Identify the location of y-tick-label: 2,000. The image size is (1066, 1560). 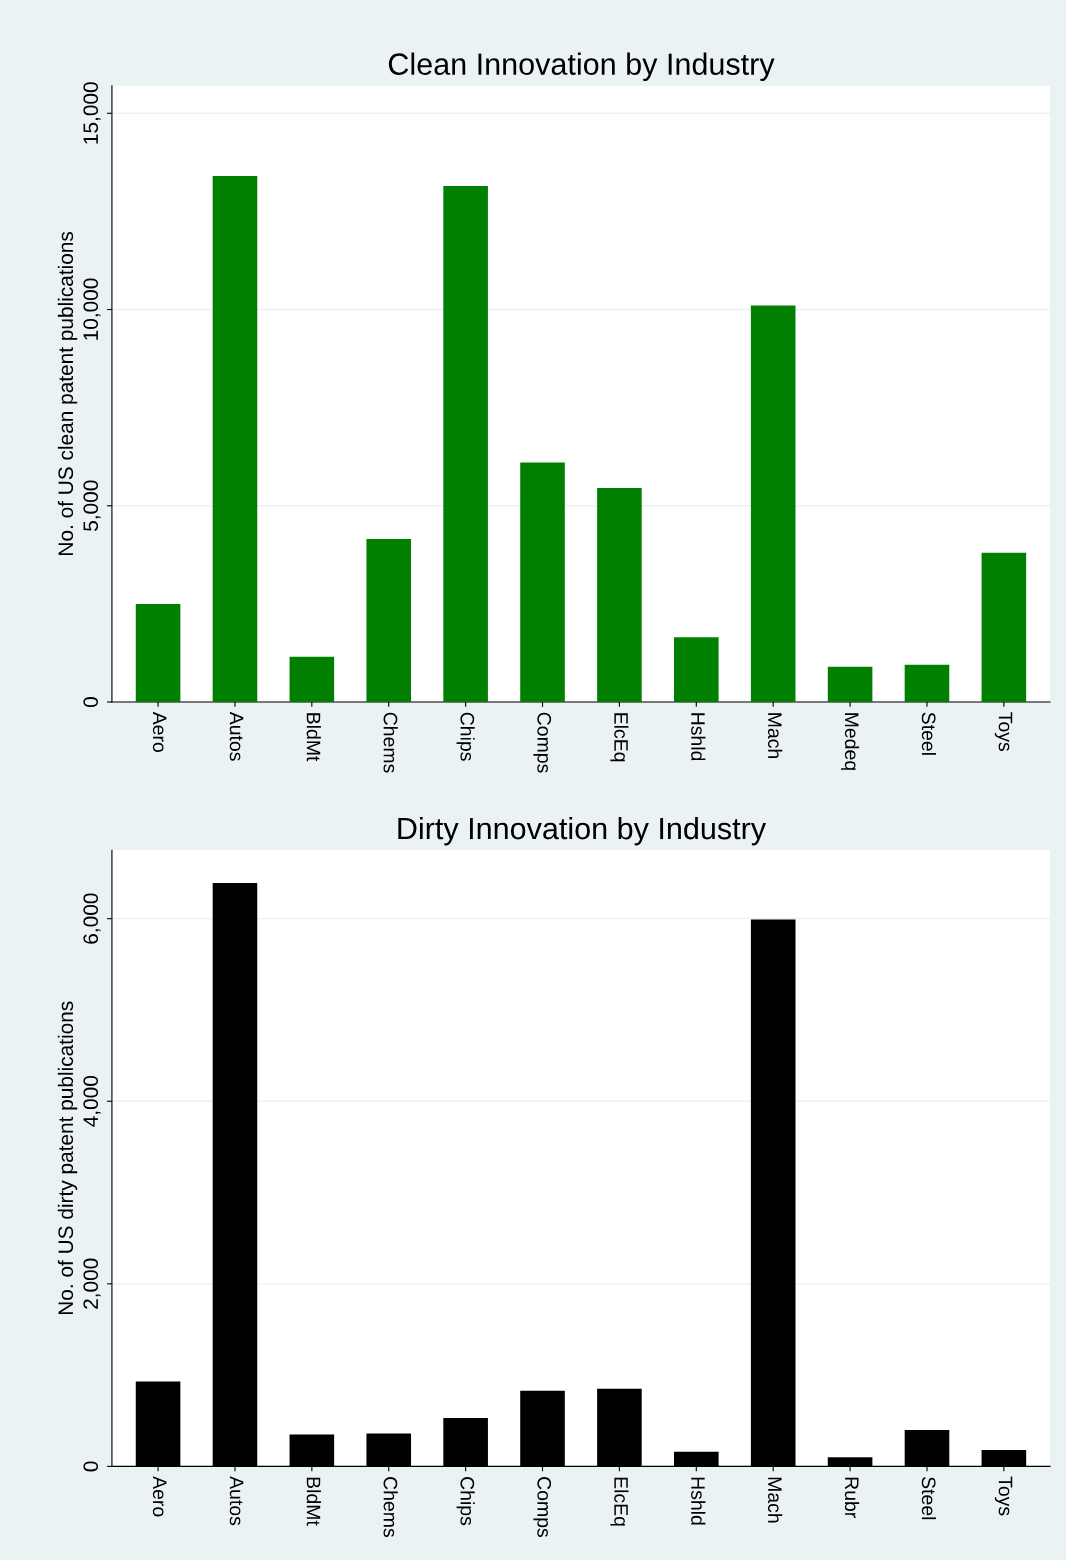
(92, 1283).